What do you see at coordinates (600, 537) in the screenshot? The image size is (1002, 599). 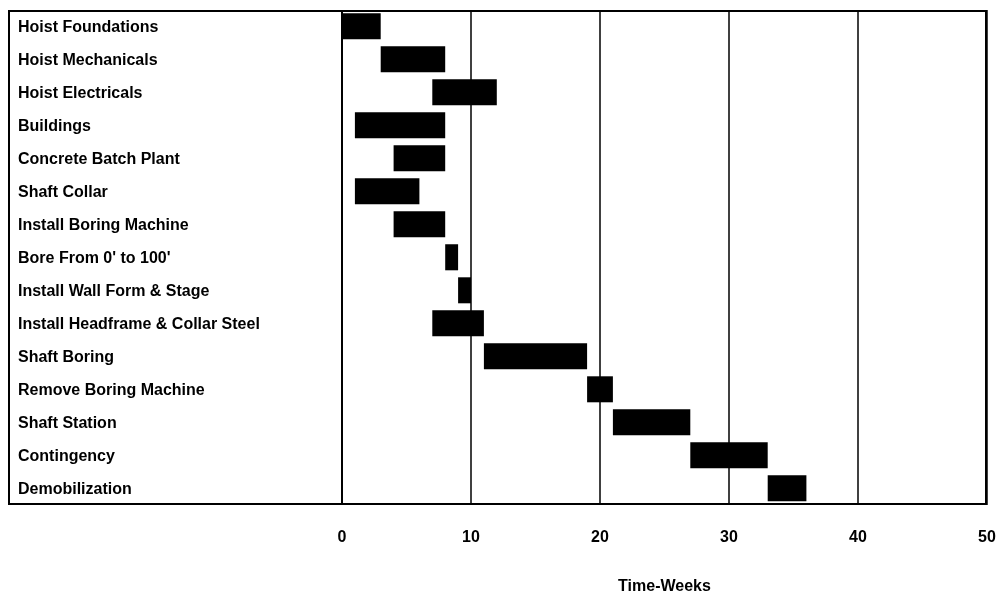 I see `x-tick-label: 20` at bounding box center [600, 537].